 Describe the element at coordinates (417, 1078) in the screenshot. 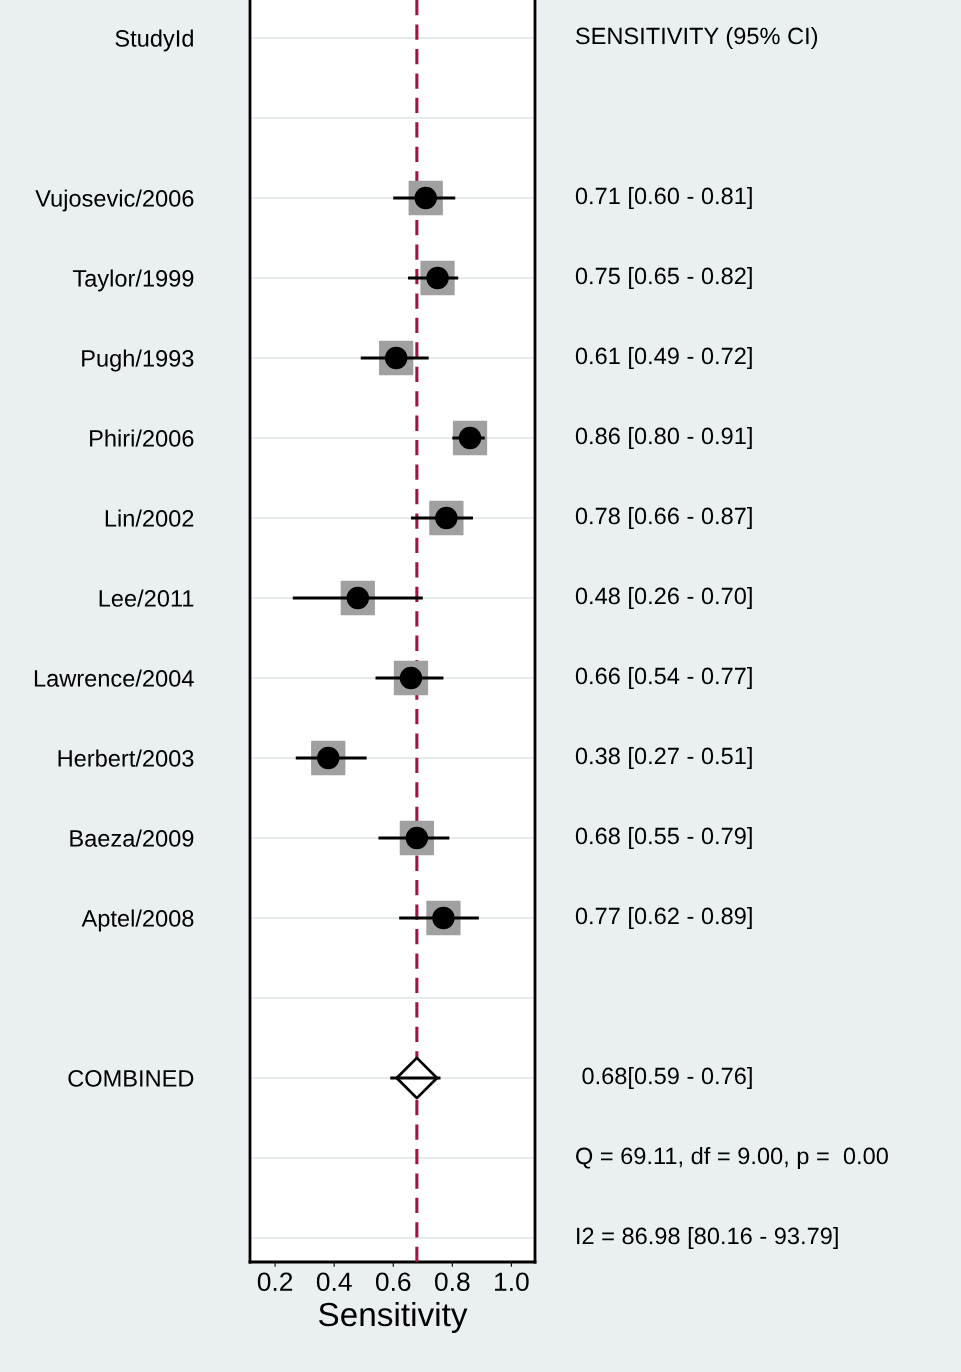

I see `point` at that location.